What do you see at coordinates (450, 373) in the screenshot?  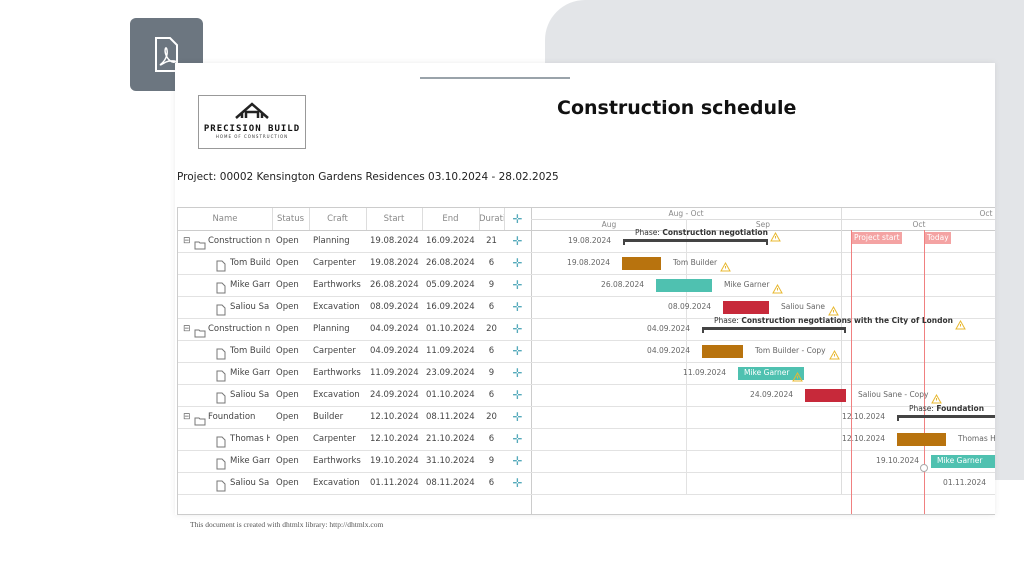 I see `task-end: 23.09.2024` at bounding box center [450, 373].